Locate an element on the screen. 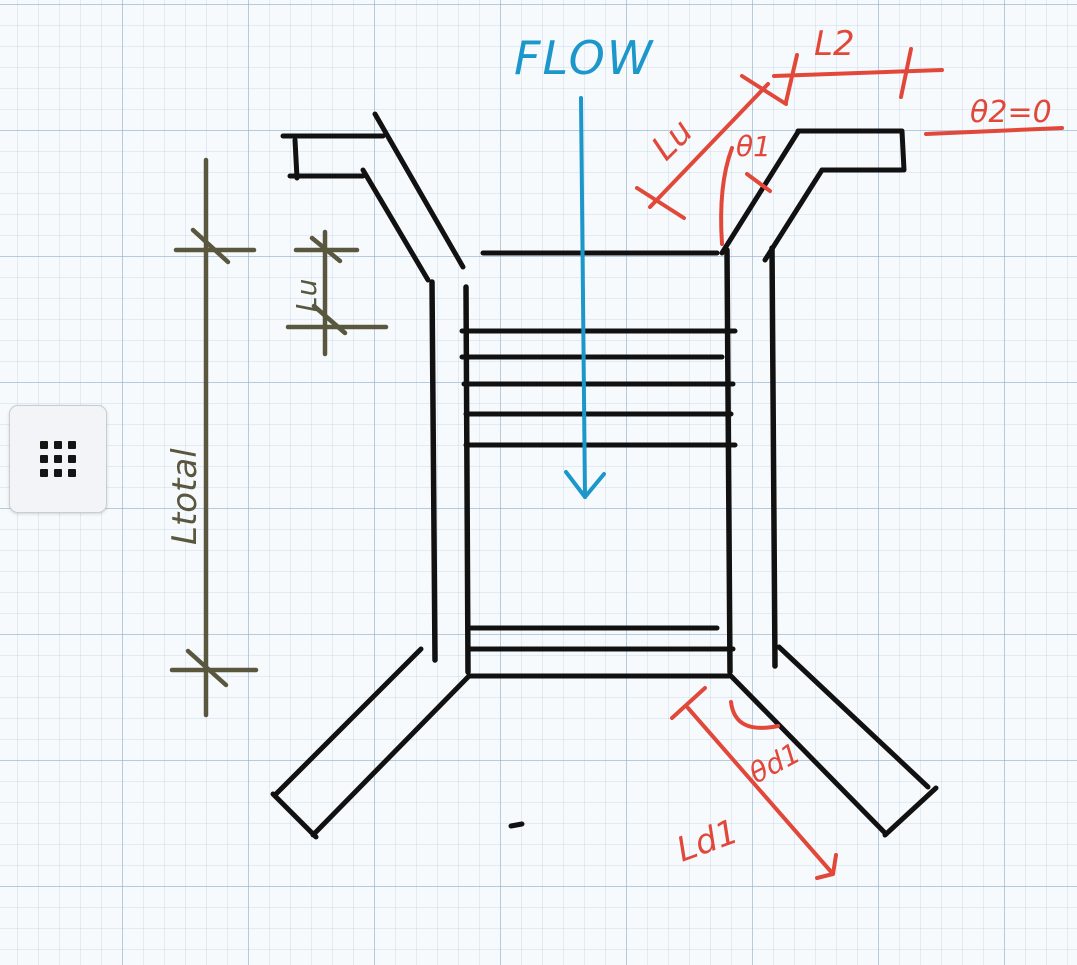  stray-mark is located at coordinates (516, 825).